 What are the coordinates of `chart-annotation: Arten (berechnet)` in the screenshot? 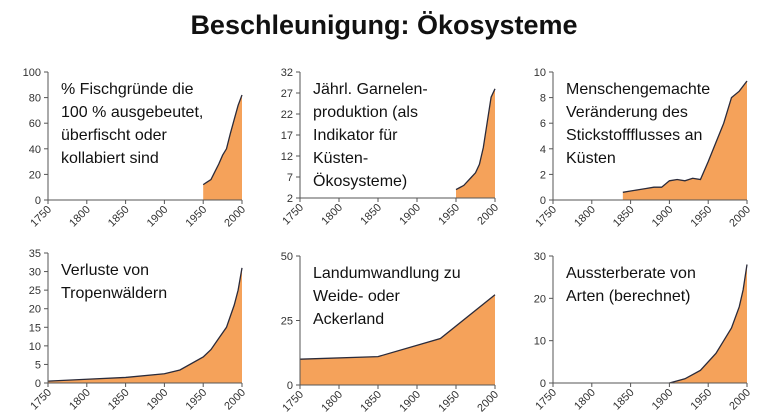 It's located at (628, 296).